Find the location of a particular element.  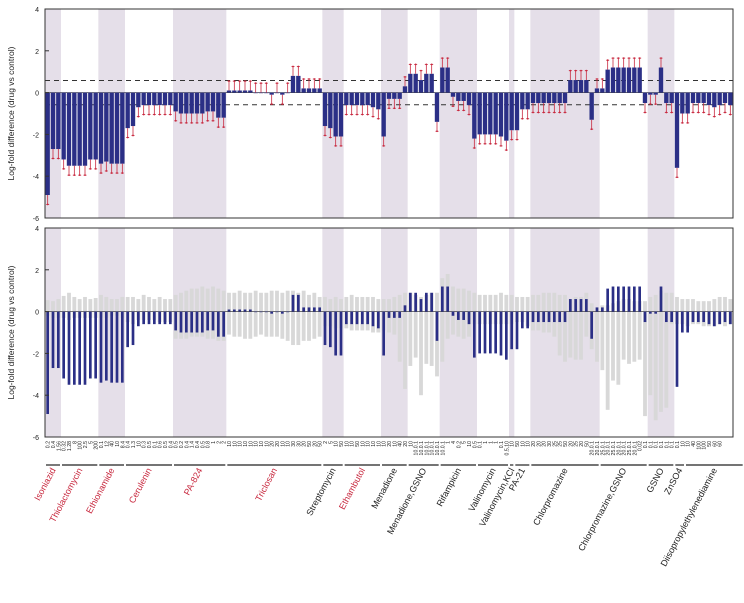

dose-label: 2.5 is located at coordinates (86, 444).